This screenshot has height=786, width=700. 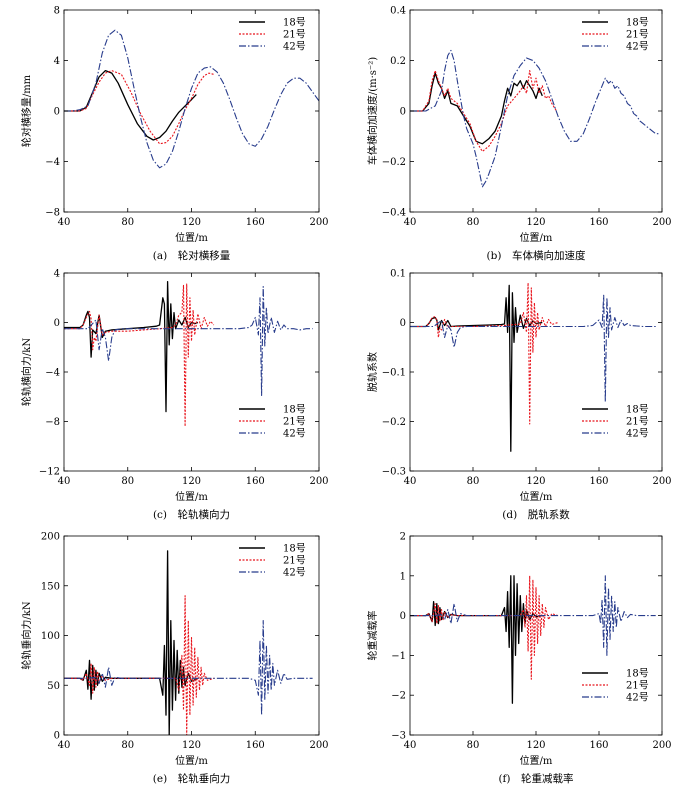 I want to click on y-tick-label: 8, so click(x=57, y=11).